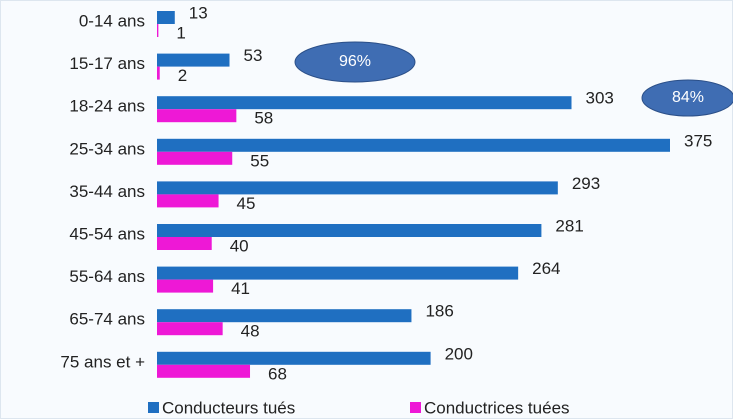  Describe the element at coordinates (112, 20) in the screenshot. I see `y-tick-label: 0-14 ans` at that location.